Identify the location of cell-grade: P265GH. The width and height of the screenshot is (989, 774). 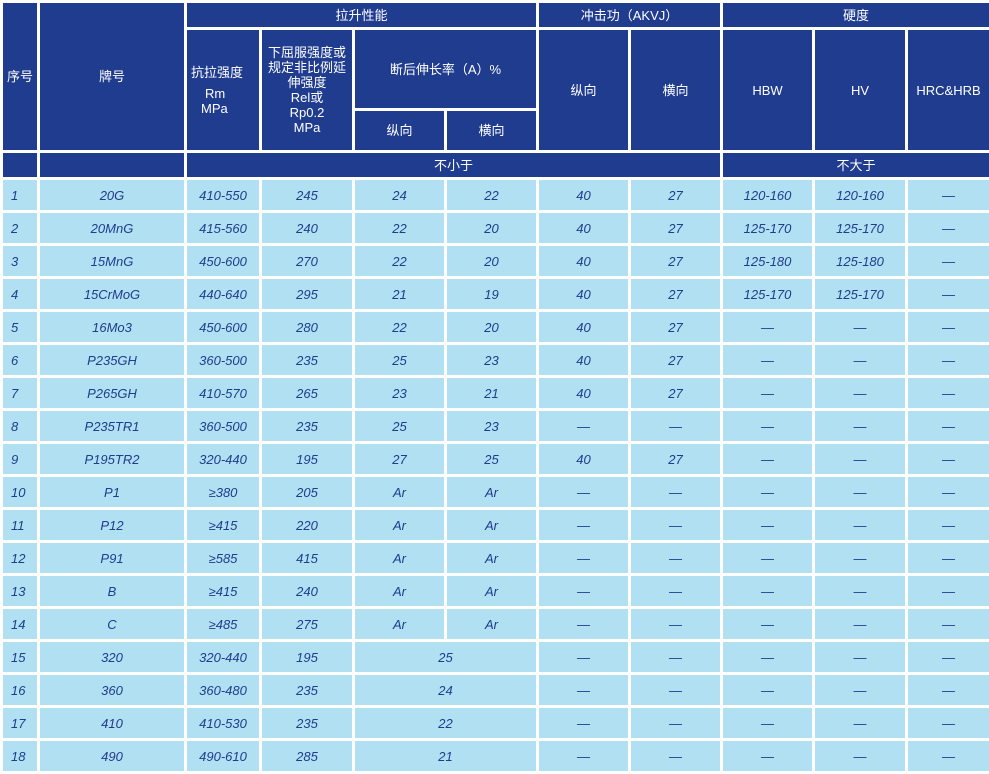
(112, 393).